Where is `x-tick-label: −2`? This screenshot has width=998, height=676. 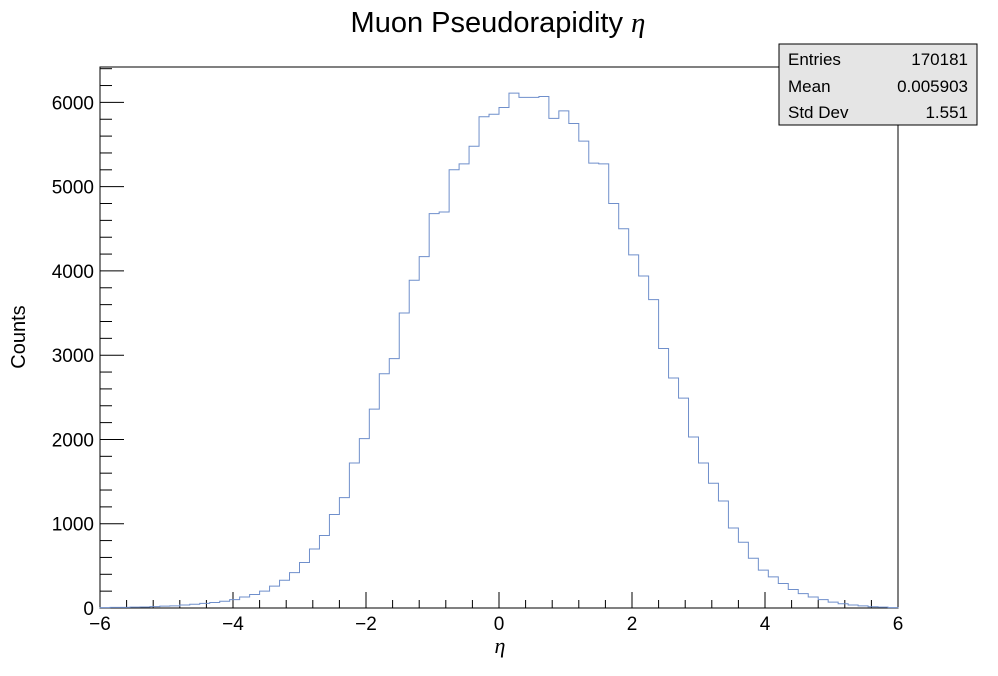 x-tick-label: −2 is located at coordinates (366, 624).